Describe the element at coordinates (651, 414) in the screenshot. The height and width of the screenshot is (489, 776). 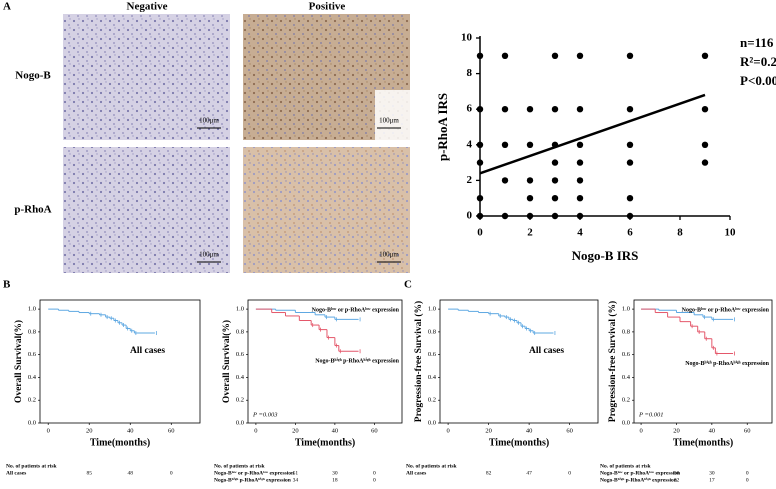
I see `p-value: P =0.001` at that location.